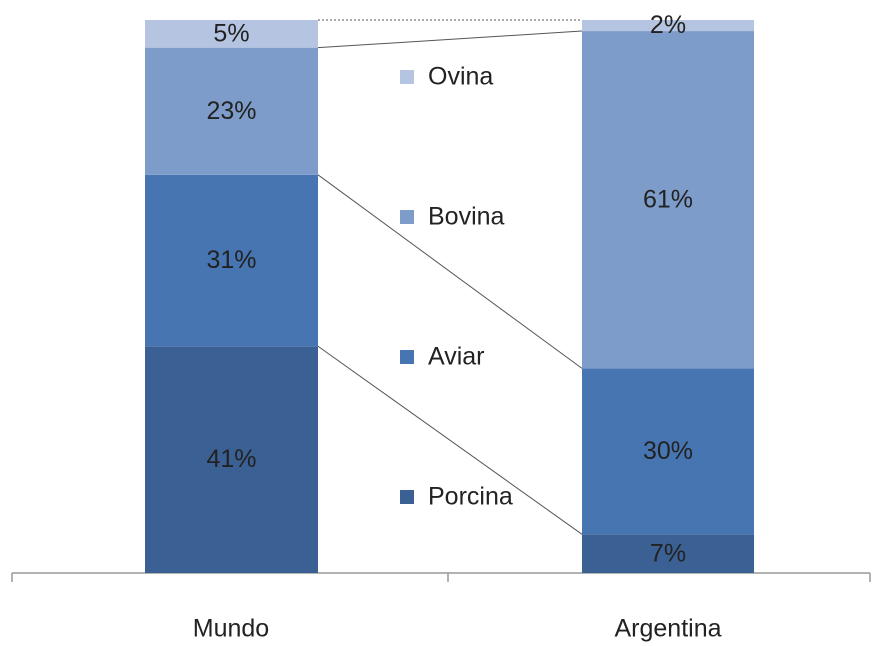 Image resolution: width=879 pixels, height=646 pixels. I want to click on data-label: 23%, so click(231, 111).